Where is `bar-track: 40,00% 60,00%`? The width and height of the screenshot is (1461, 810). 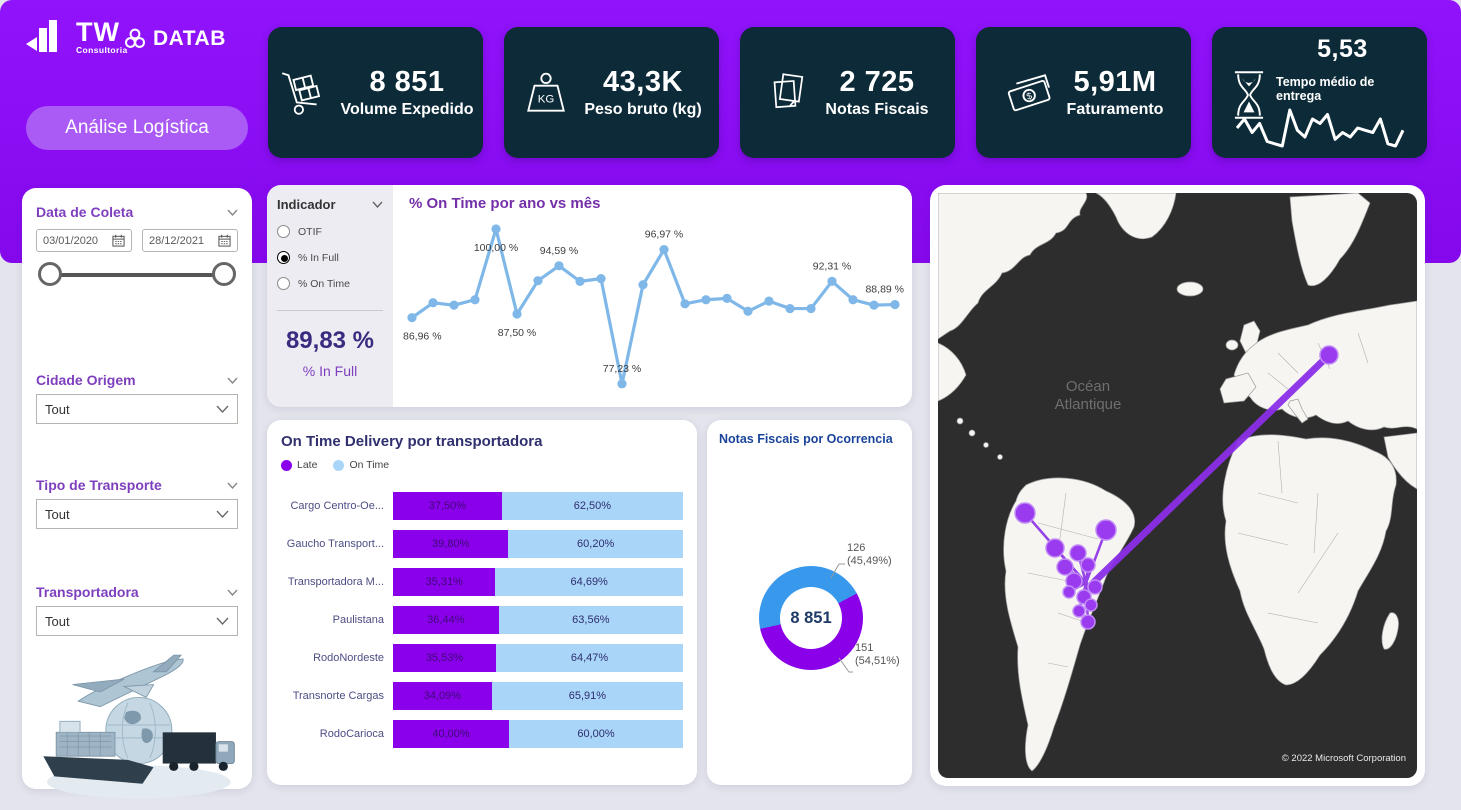 bar-track: 40,00% 60,00% is located at coordinates (538, 734).